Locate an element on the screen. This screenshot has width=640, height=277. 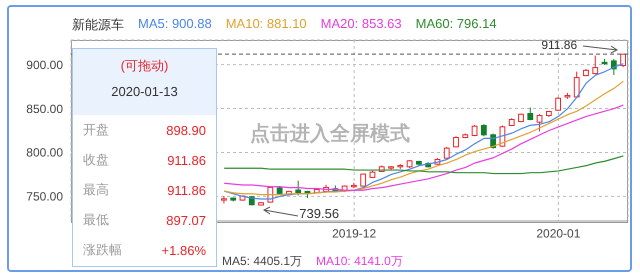
line-series is located at coordinates (424, 164).